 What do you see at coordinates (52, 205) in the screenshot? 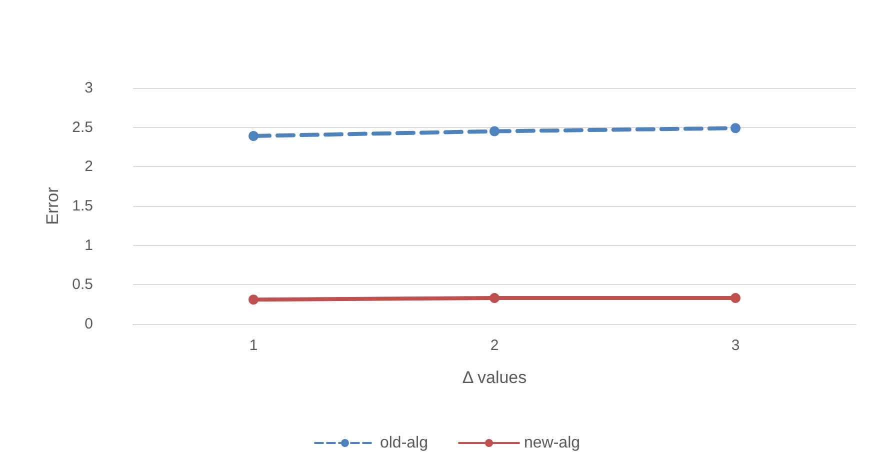
I see `y-axis-title: Error` at bounding box center [52, 205].